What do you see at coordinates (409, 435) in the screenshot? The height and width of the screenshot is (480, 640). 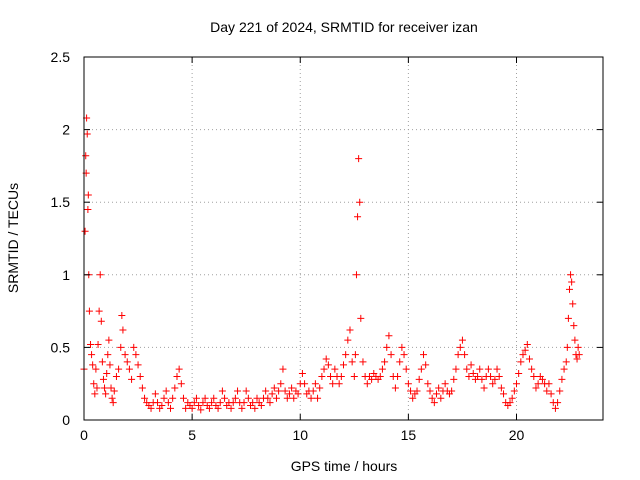 I see `x-tick-label: 15` at bounding box center [409, 435].